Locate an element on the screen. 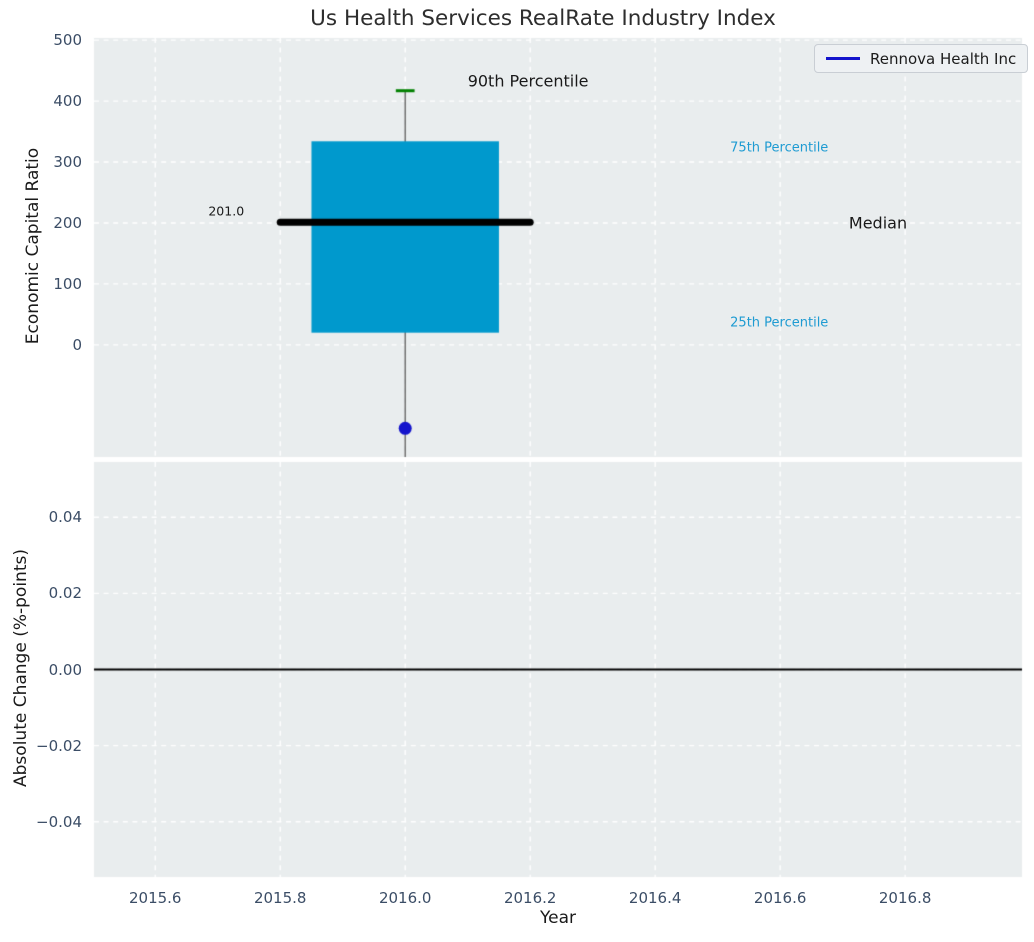 This screenshot has width=1034, height=942. legend: Rennova Health Inc is located at coordinates (921, 58).